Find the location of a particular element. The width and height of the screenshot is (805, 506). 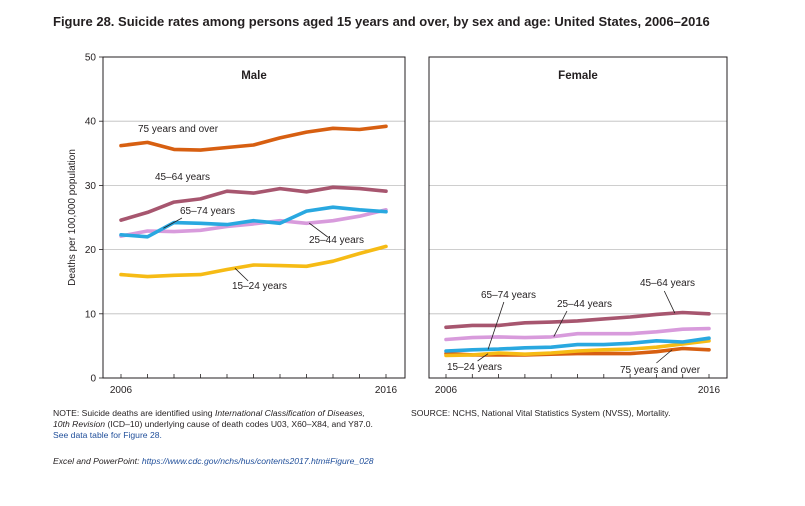

series-line-75-years-and-over is located at coordinates (253, 138).